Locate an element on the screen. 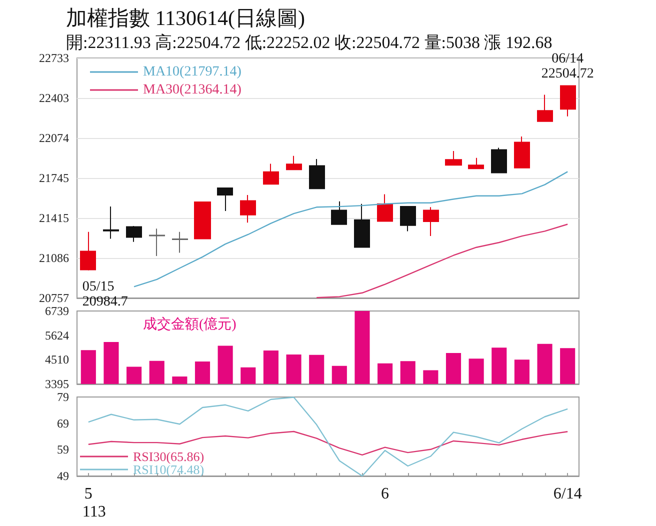 This screenshot has height=526, width=656. text: 113 is located at coordinates (94, 512).